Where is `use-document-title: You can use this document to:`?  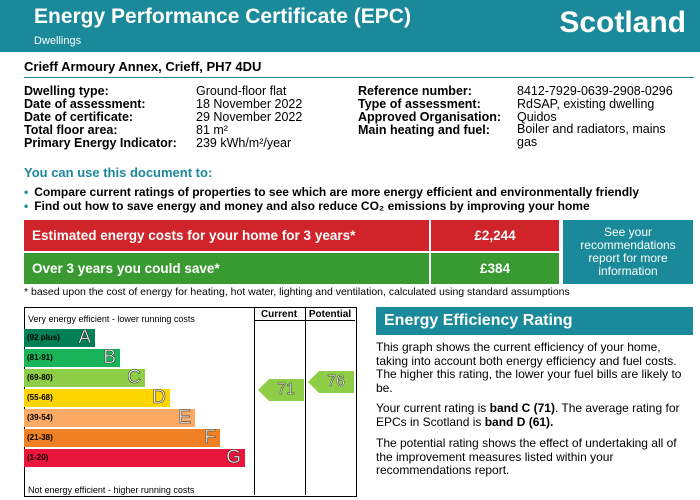 use-document-title: You can use this document to: is located at coordinates (118, 172).